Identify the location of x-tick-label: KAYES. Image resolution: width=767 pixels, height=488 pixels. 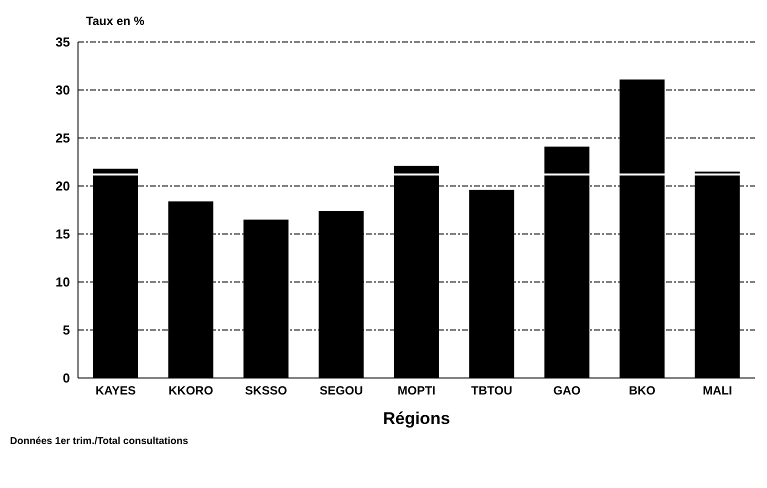
(115, 391).